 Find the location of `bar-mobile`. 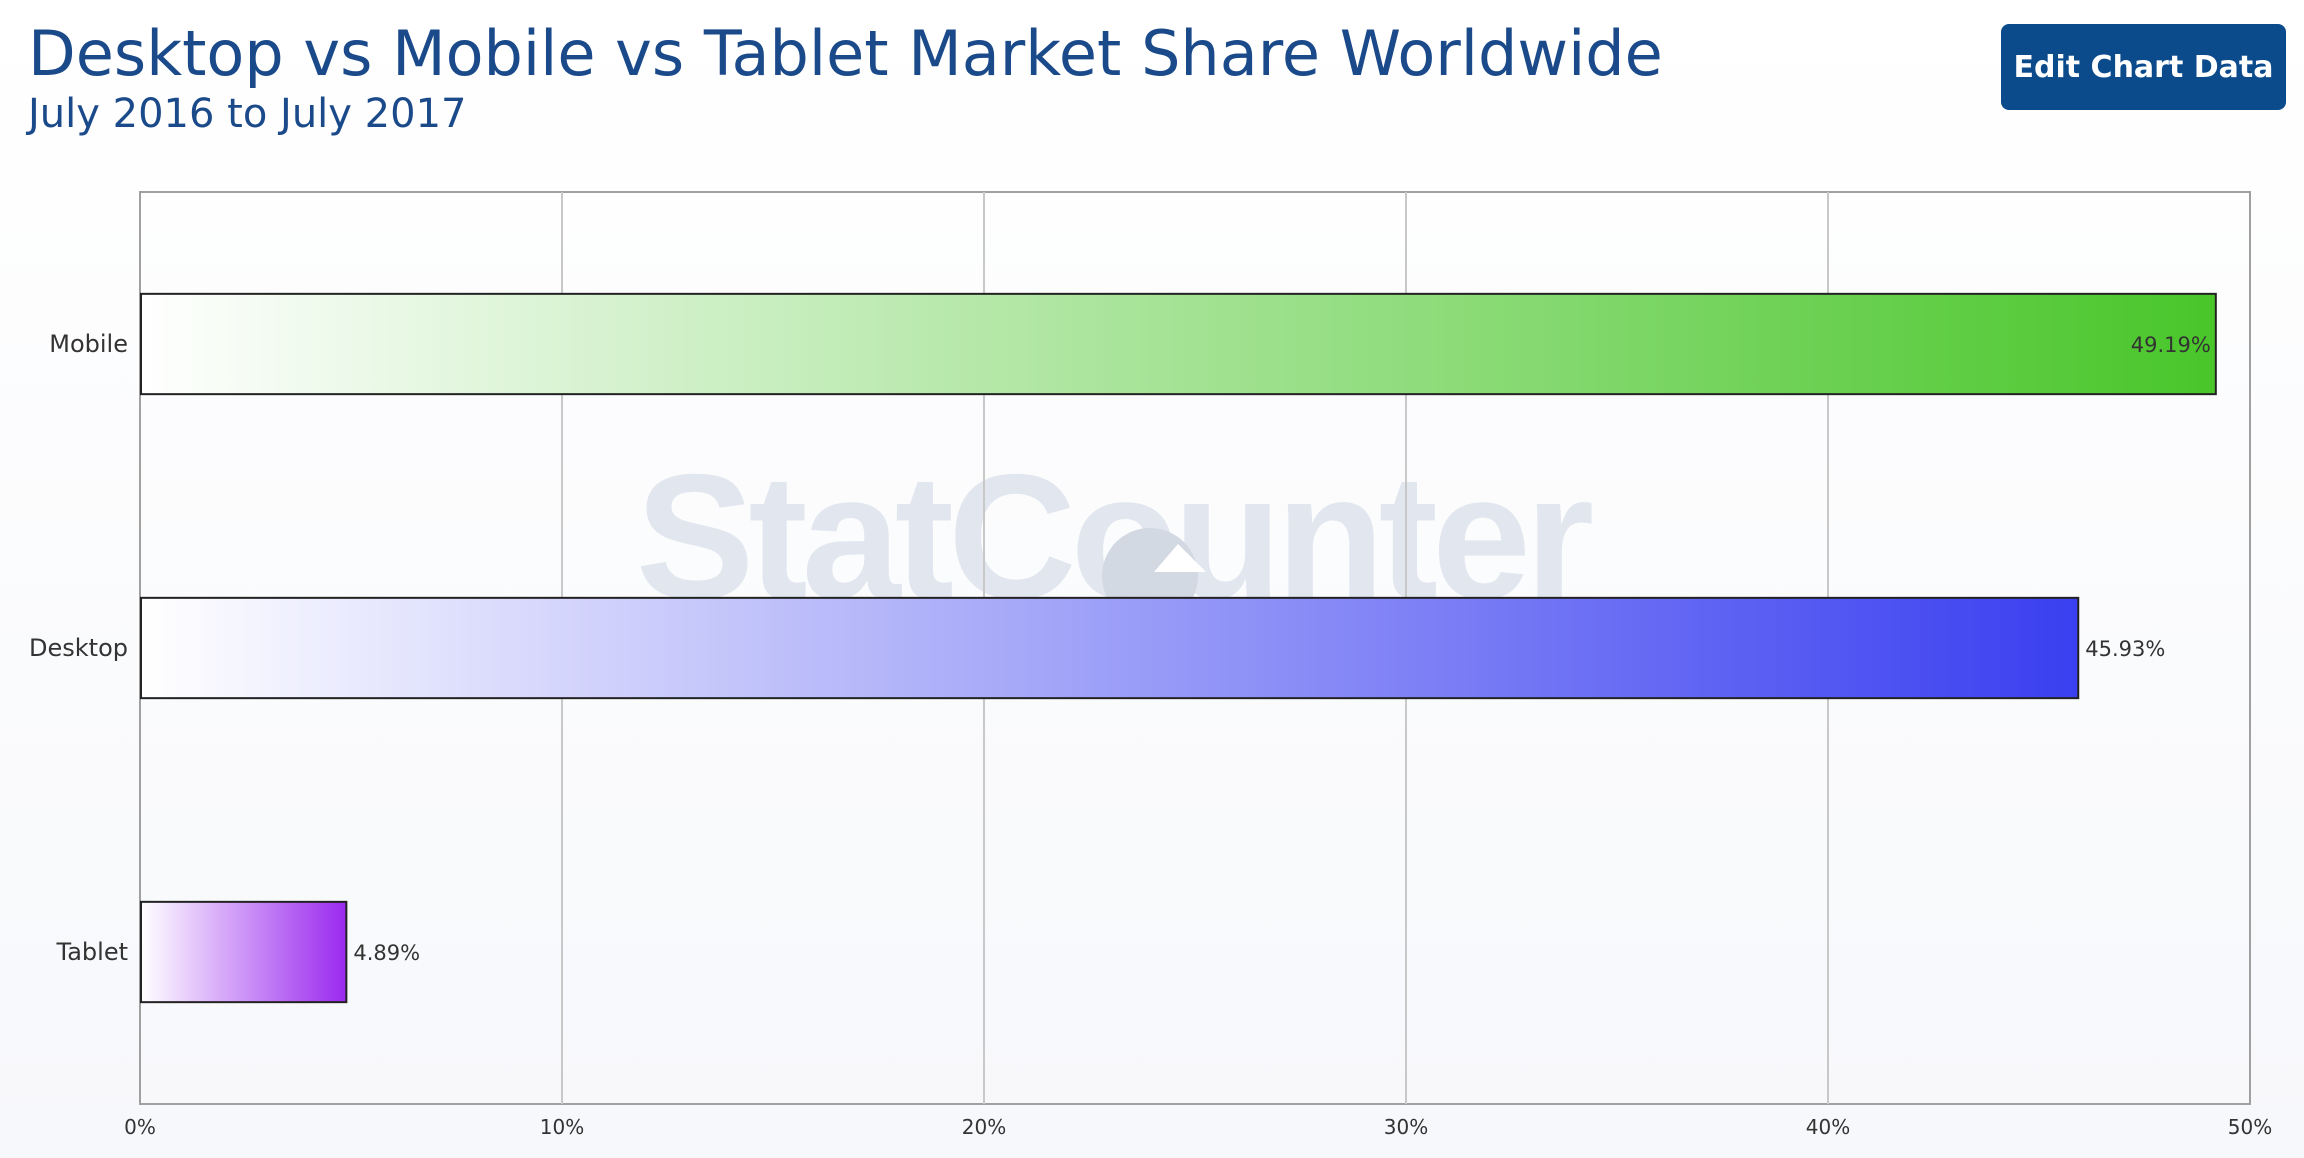

bar-mobile is located at coordinates (1178, 344).